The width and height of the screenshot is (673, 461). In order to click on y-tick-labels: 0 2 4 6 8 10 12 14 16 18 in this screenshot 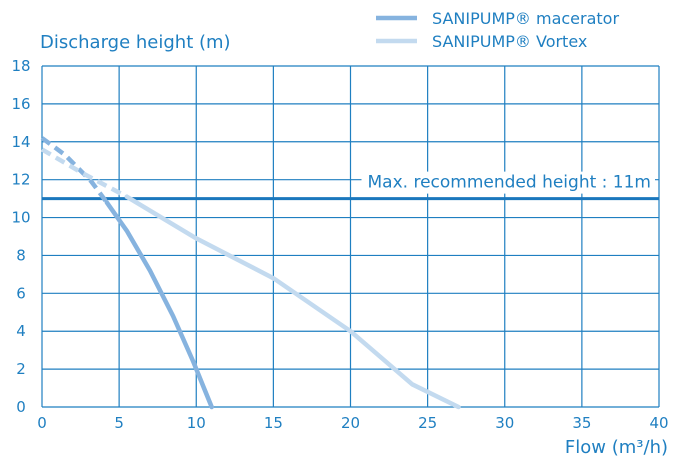, I will do `click(20, 236)`.